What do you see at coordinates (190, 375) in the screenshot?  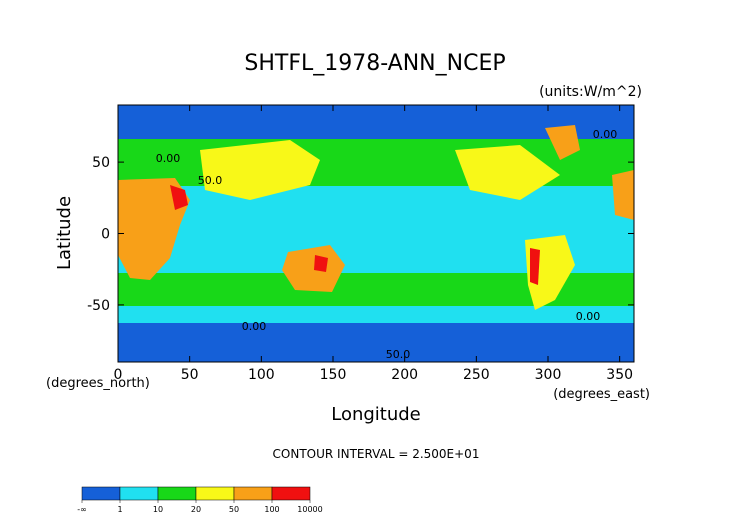 I see `x-tick-label: 50` at bounding box center [190, 375].